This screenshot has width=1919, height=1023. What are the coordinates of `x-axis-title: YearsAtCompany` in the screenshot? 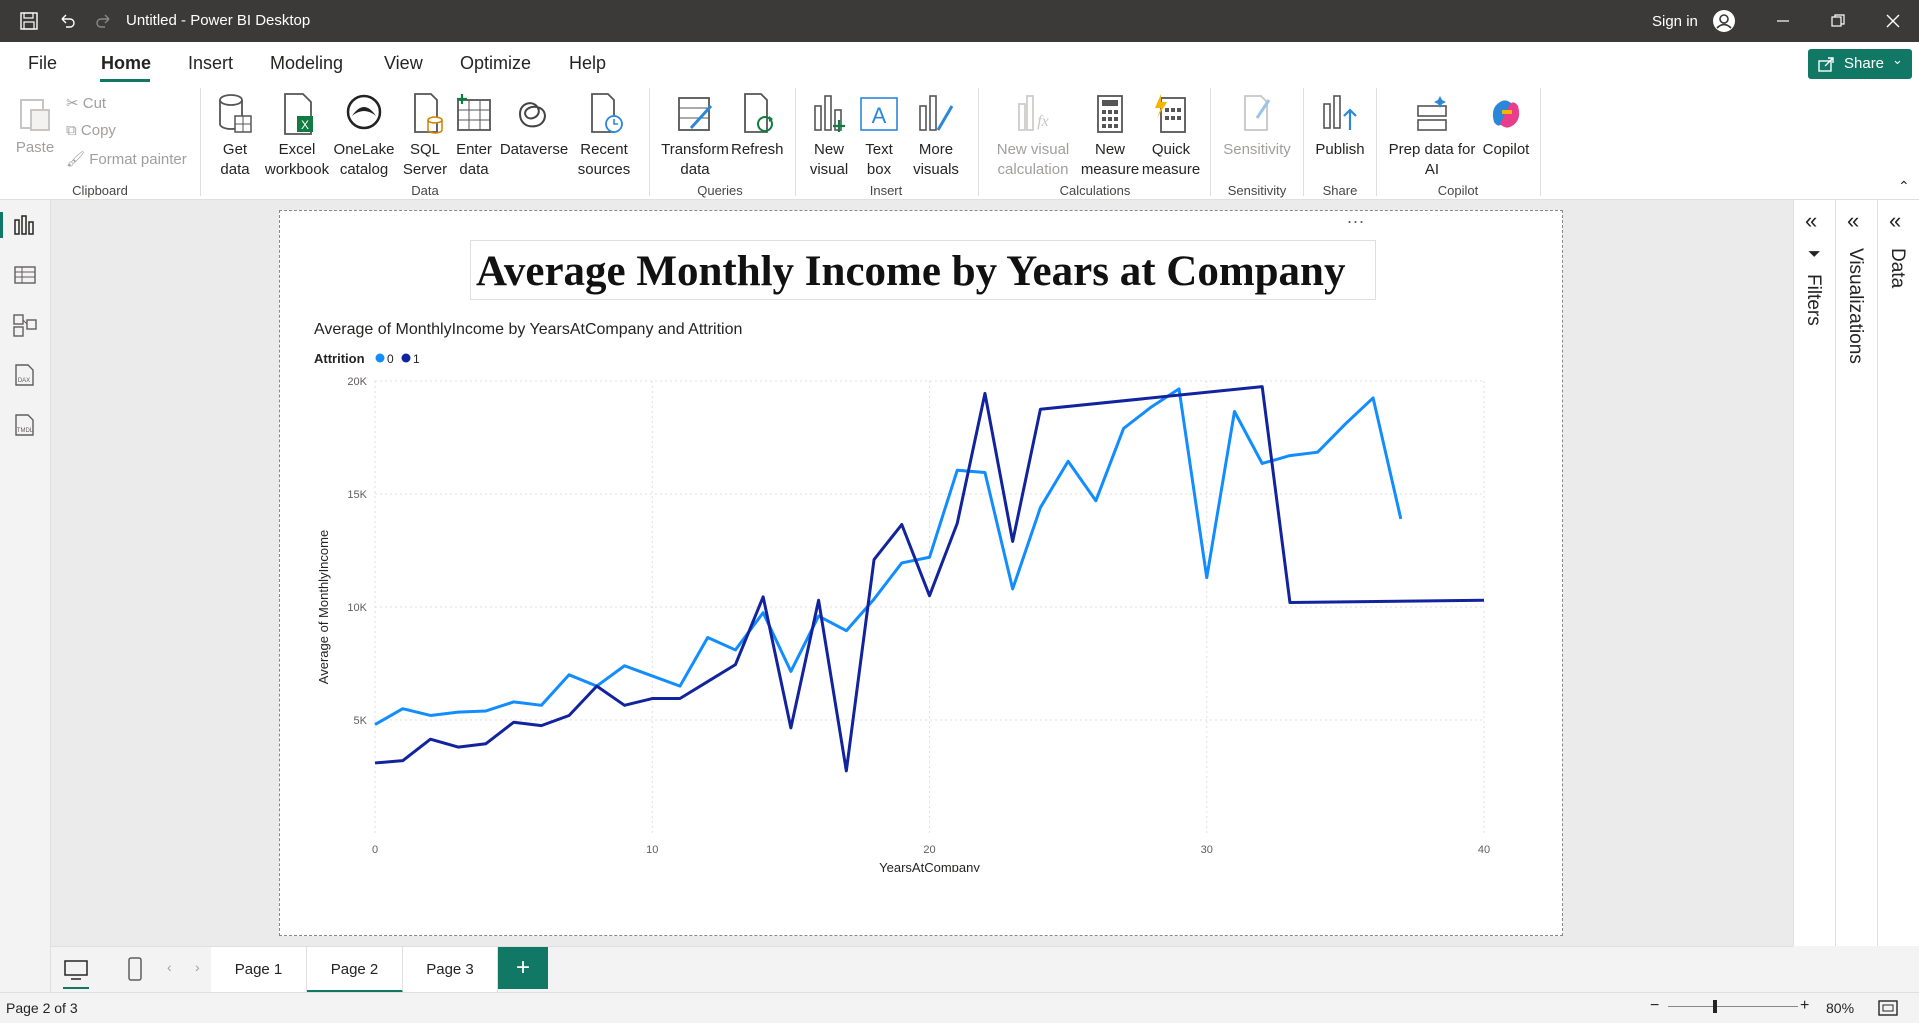 It's located at (929, 866).